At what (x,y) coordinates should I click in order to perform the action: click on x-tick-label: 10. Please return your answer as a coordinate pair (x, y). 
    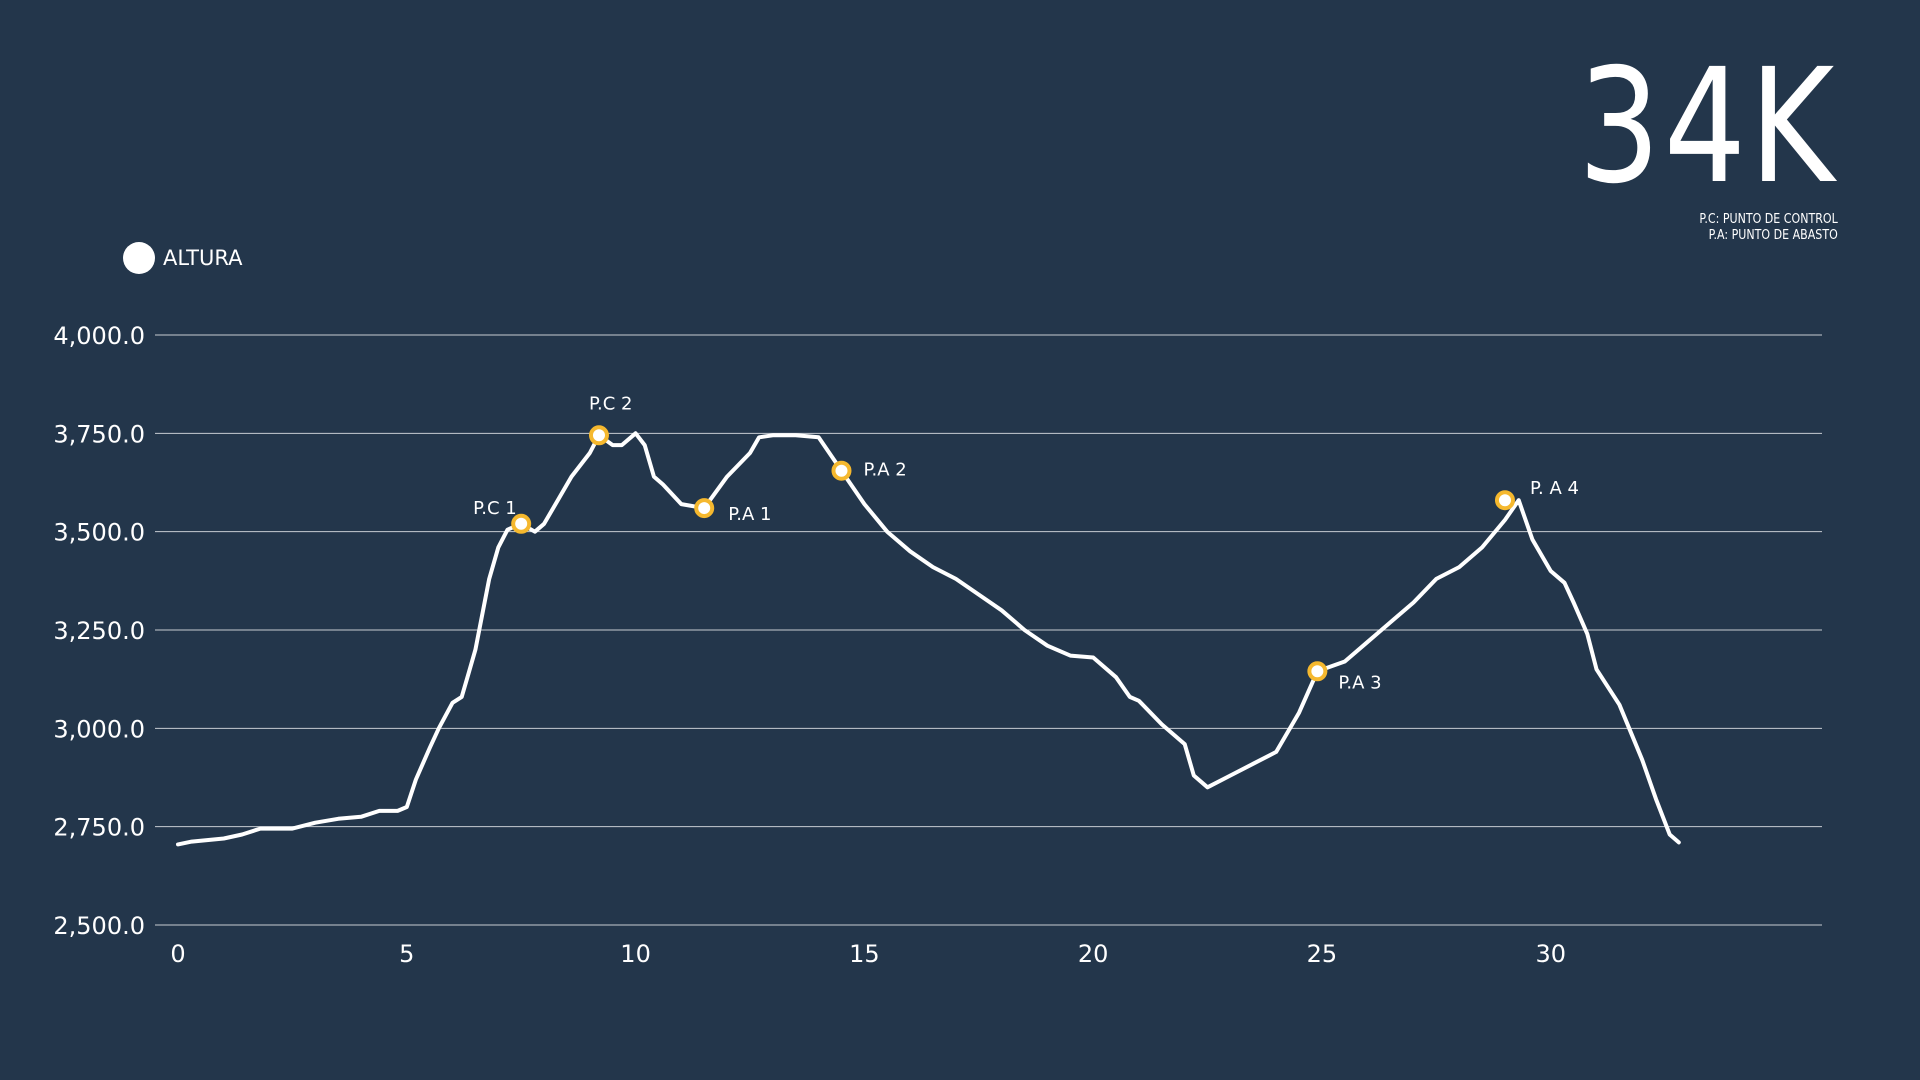
    Looking at the image, I should click on (635, 954).